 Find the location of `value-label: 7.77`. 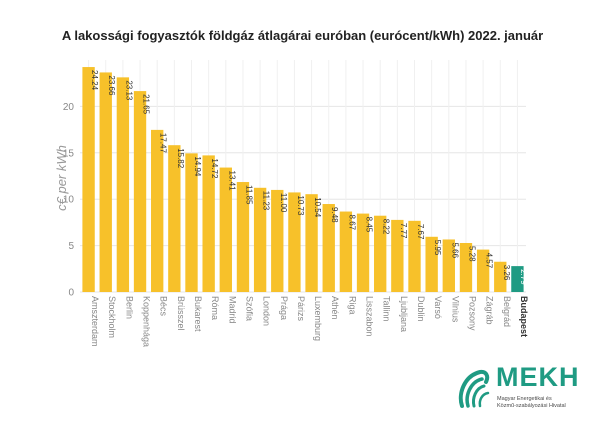

value-label: 7.77 is located at coordinates (403, 231).